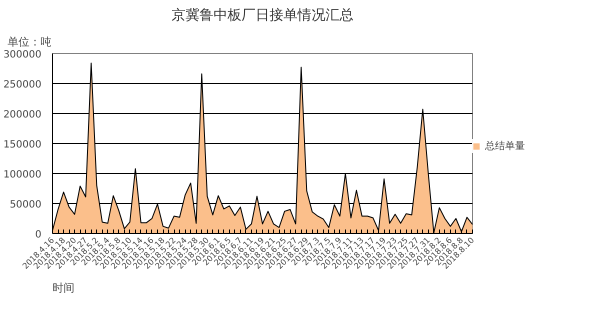 The image size is (591, 321). What do you see at coordinates (263, 16) in the screenshot?
I see `chart-title: 京冀鲁中板厂日接单情况汇总` at bounding box center [263, 16].